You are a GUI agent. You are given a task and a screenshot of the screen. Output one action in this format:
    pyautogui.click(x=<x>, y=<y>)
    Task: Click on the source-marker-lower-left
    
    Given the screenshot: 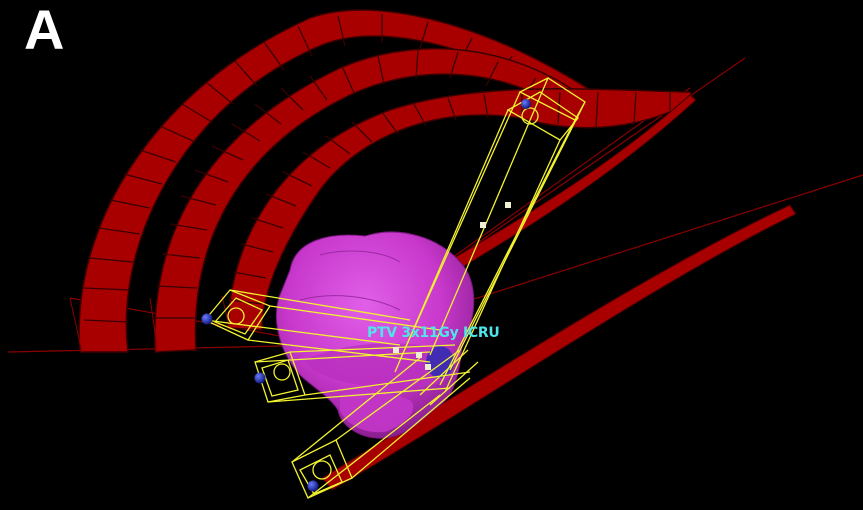 What is the action you would take?
    pyautogui.click(x=260, y=378)
    